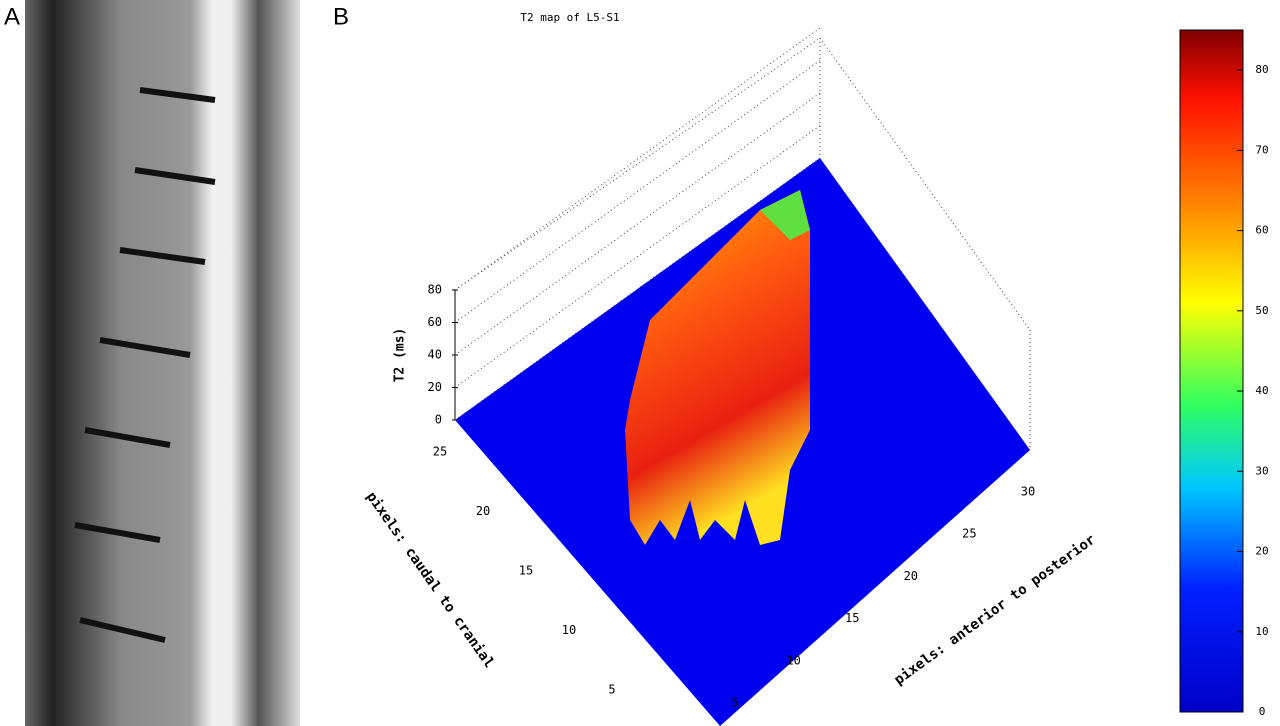 This screenshot has height=726, width=1280. What do you see at coordinates (994, 610) in the screenshot?
I see `x-axis-label: pixels: anterior to posterior` at bounding box center [994, 610].